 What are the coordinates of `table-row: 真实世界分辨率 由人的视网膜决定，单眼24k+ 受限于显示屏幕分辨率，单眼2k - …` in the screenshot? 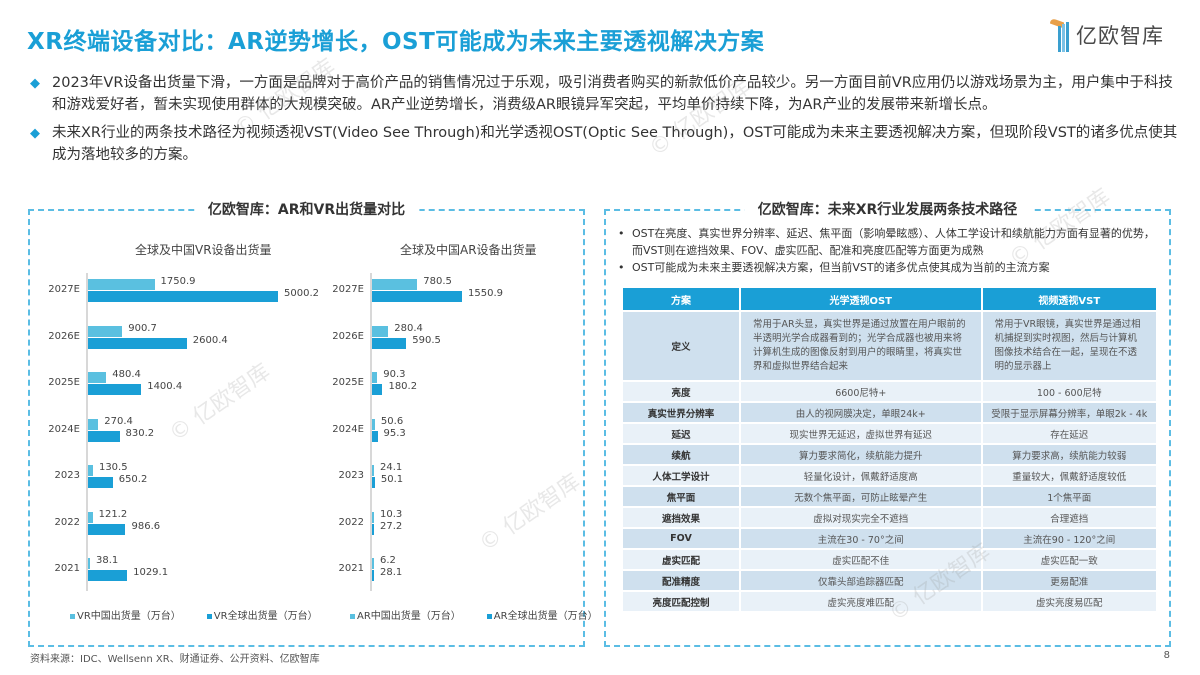 It's located at (890, 412).